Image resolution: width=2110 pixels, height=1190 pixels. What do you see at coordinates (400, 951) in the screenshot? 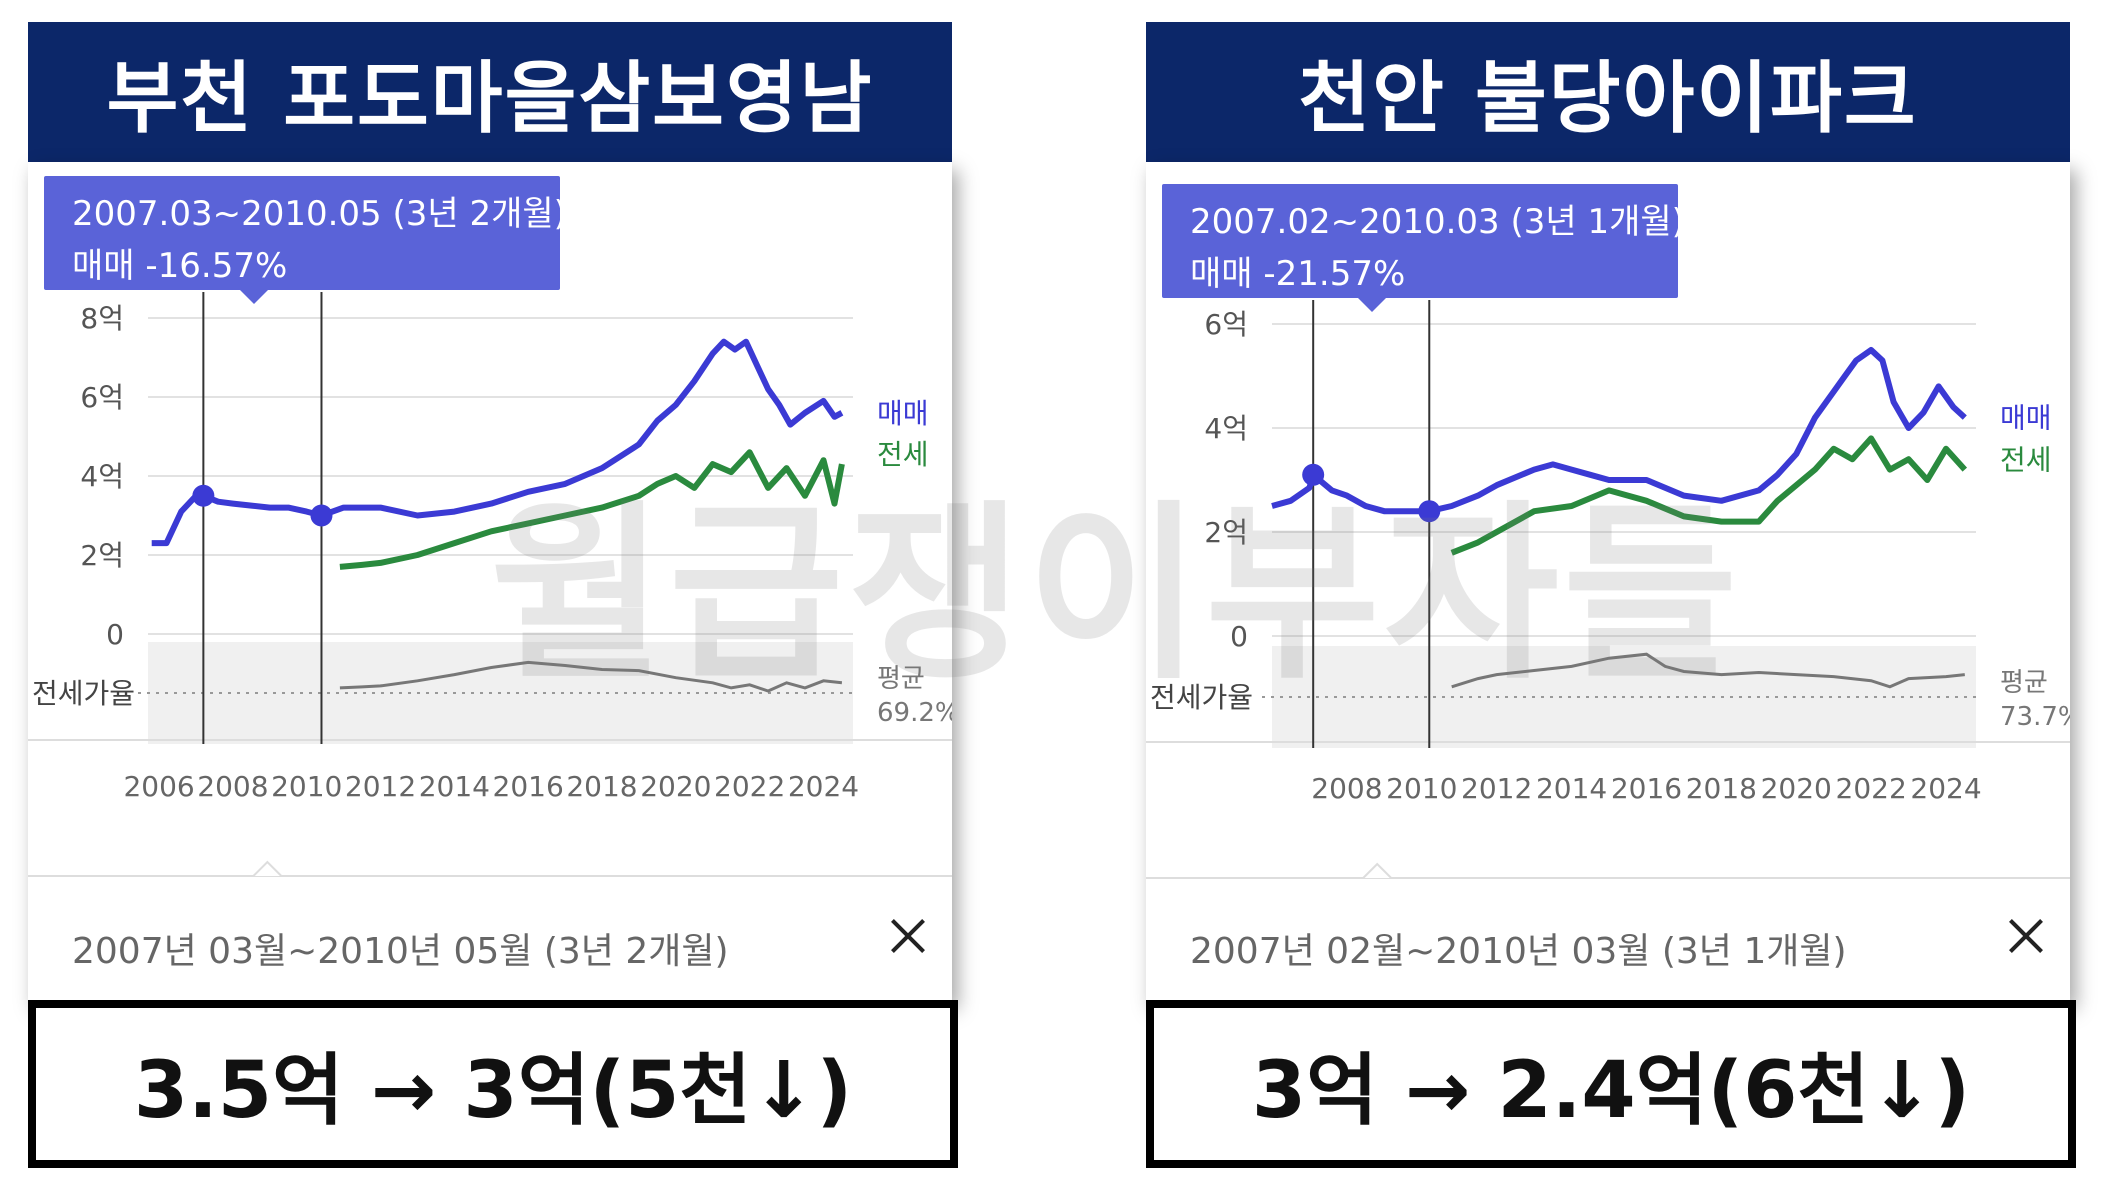
I see `selected-period-text: 2007년 03월~2010년 05월 (3년 2개월)` at bounding box center [400, 951].